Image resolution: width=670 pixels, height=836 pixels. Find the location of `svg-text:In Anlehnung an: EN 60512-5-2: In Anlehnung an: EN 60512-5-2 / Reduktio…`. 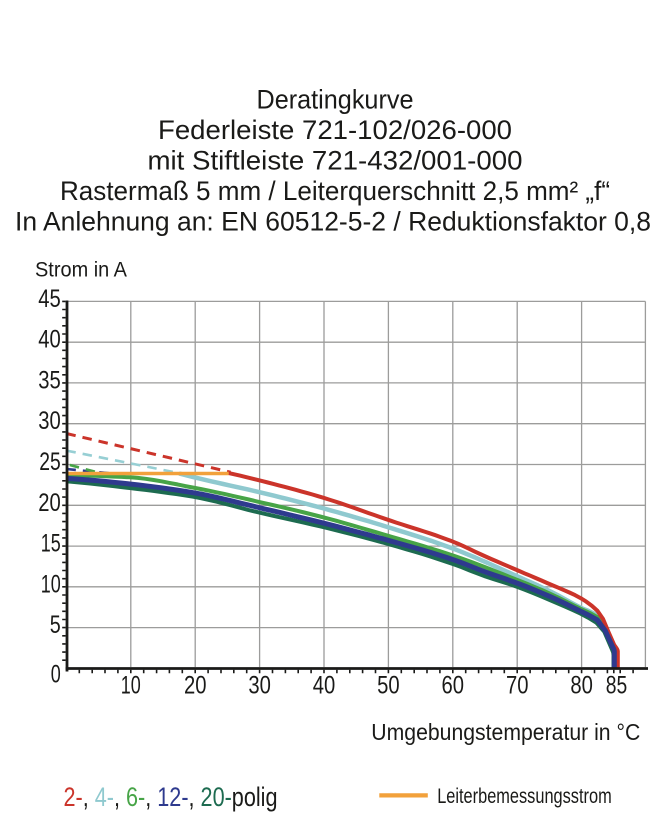

svg-text:In Anlehnung an: EN 60512-5-2: In Anlehnung an: EN 60512-5-2 / Reduktio… is located at coordinates (333, 222).